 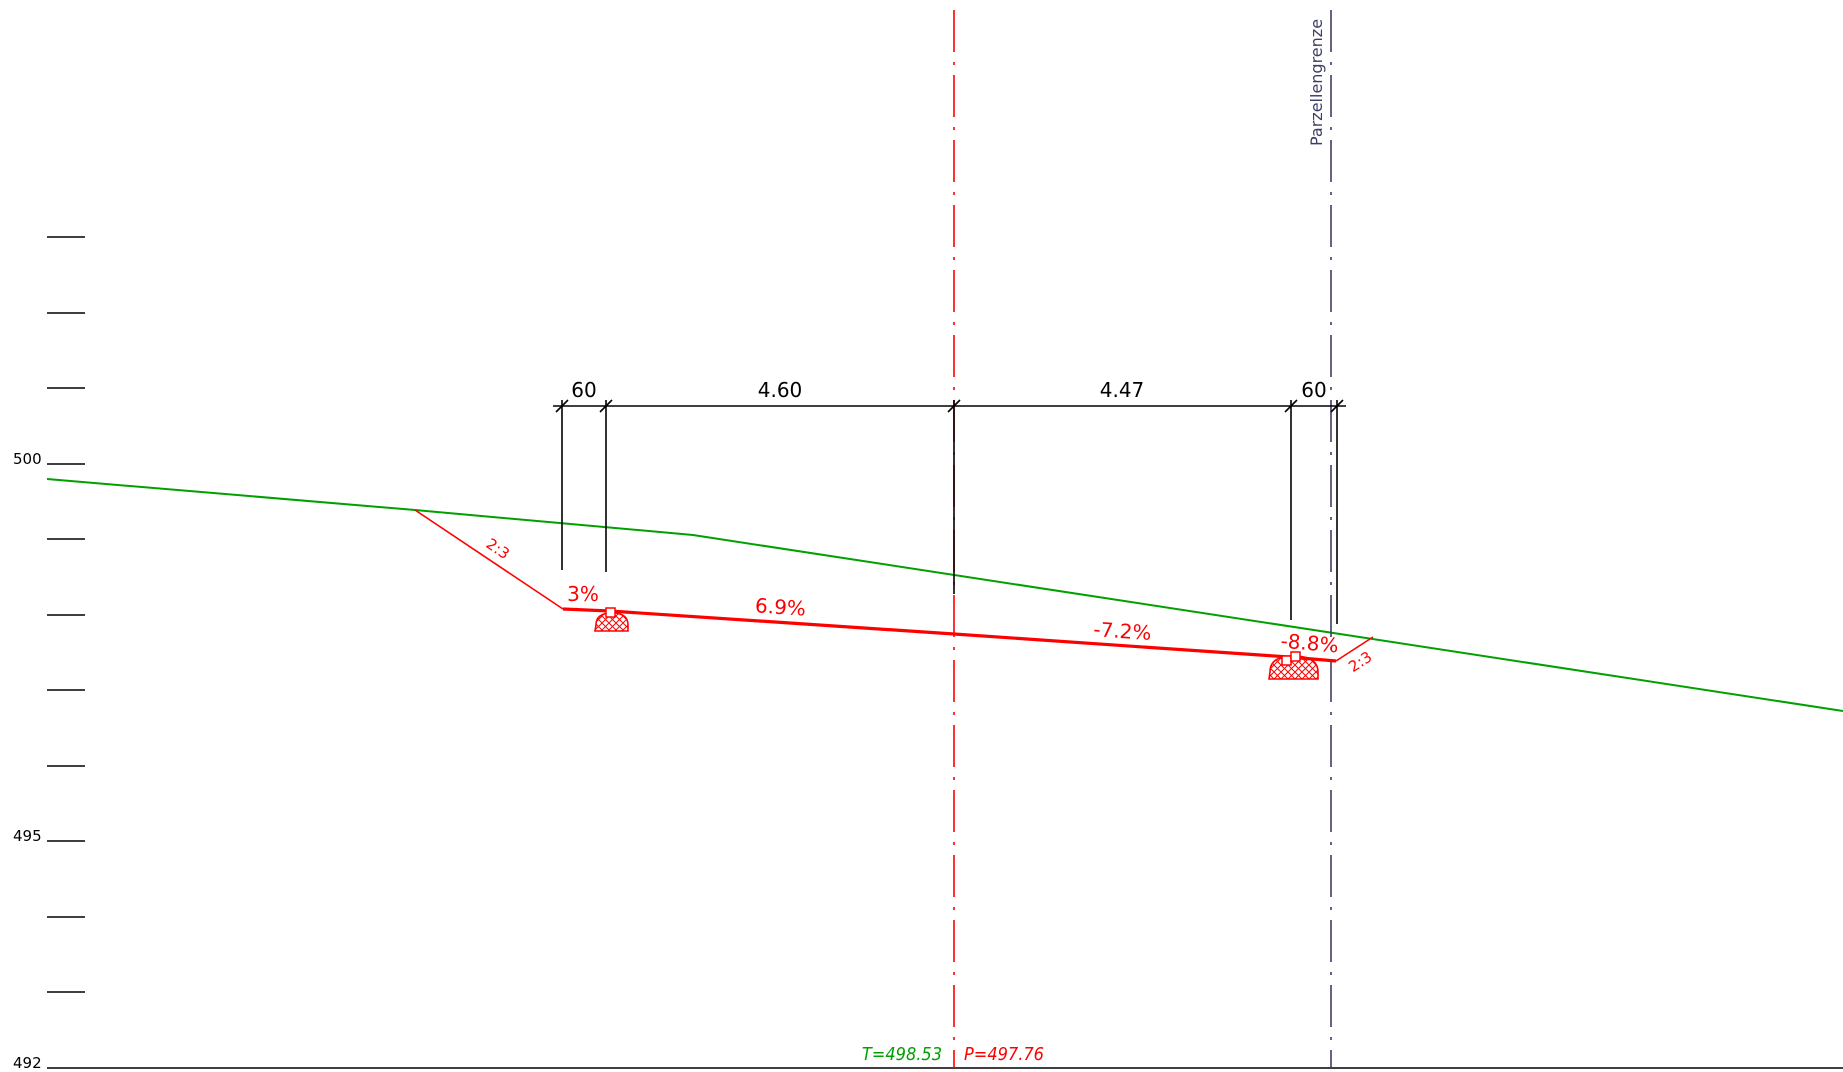 I want to click on road-profile, so click(x=949, y=635).